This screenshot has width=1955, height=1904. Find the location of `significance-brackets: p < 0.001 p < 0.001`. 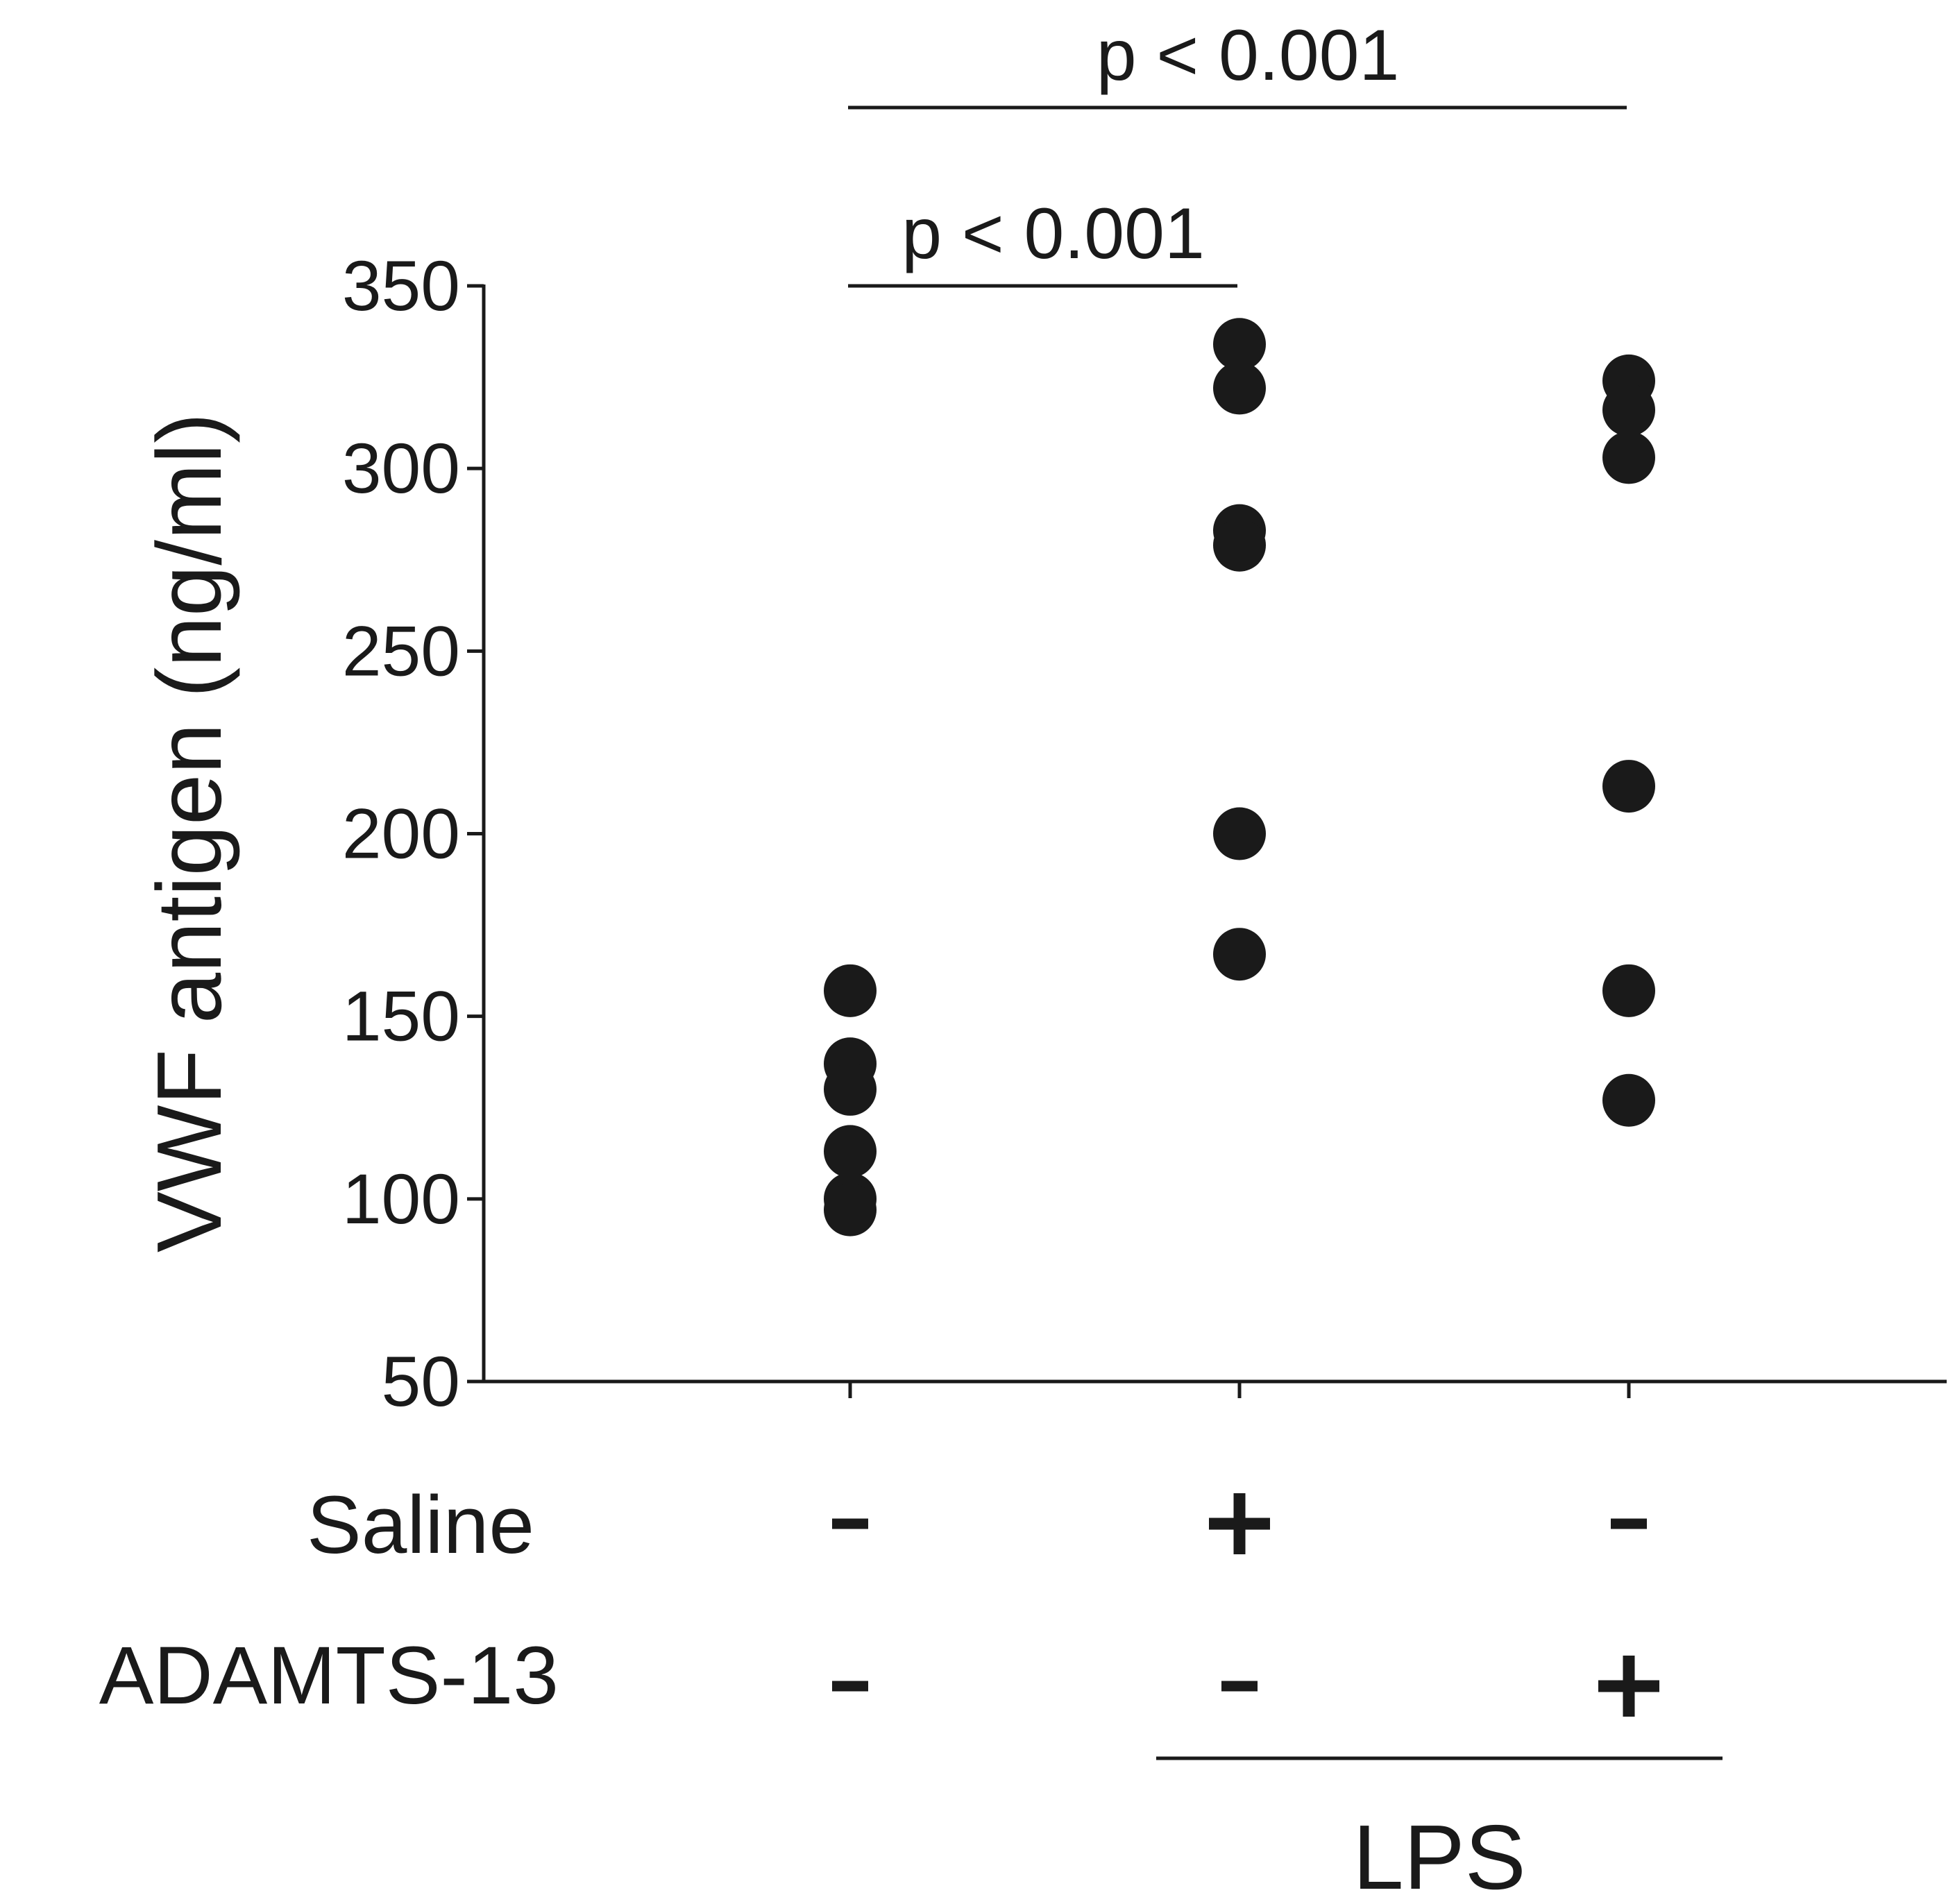

significance-brackets: p < 0.001 p < 0.001 is located at coordinates (1237, 151).